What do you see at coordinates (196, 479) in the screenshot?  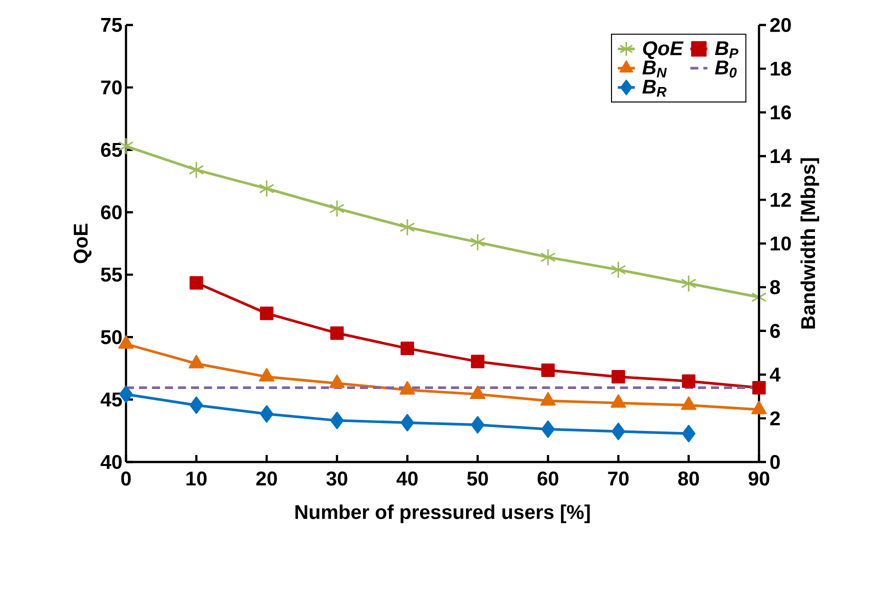 I see `x-tick-label: 10` at bounding box center [196, 479].